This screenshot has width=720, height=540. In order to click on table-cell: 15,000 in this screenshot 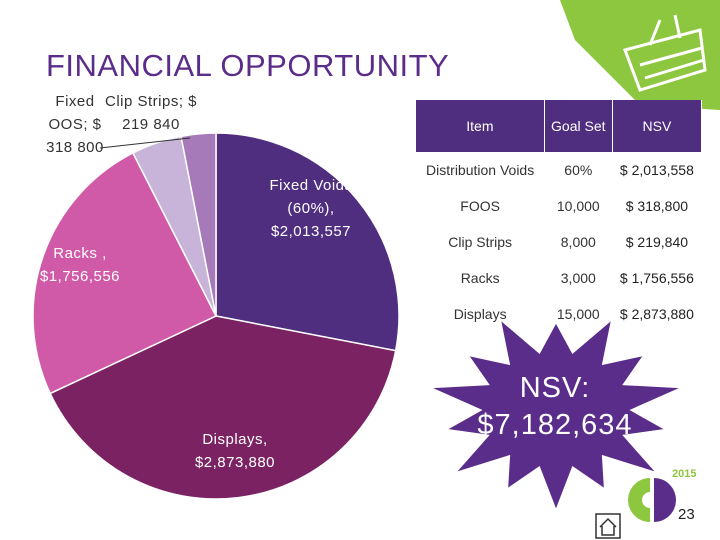, I will do `click(578, 314)`.